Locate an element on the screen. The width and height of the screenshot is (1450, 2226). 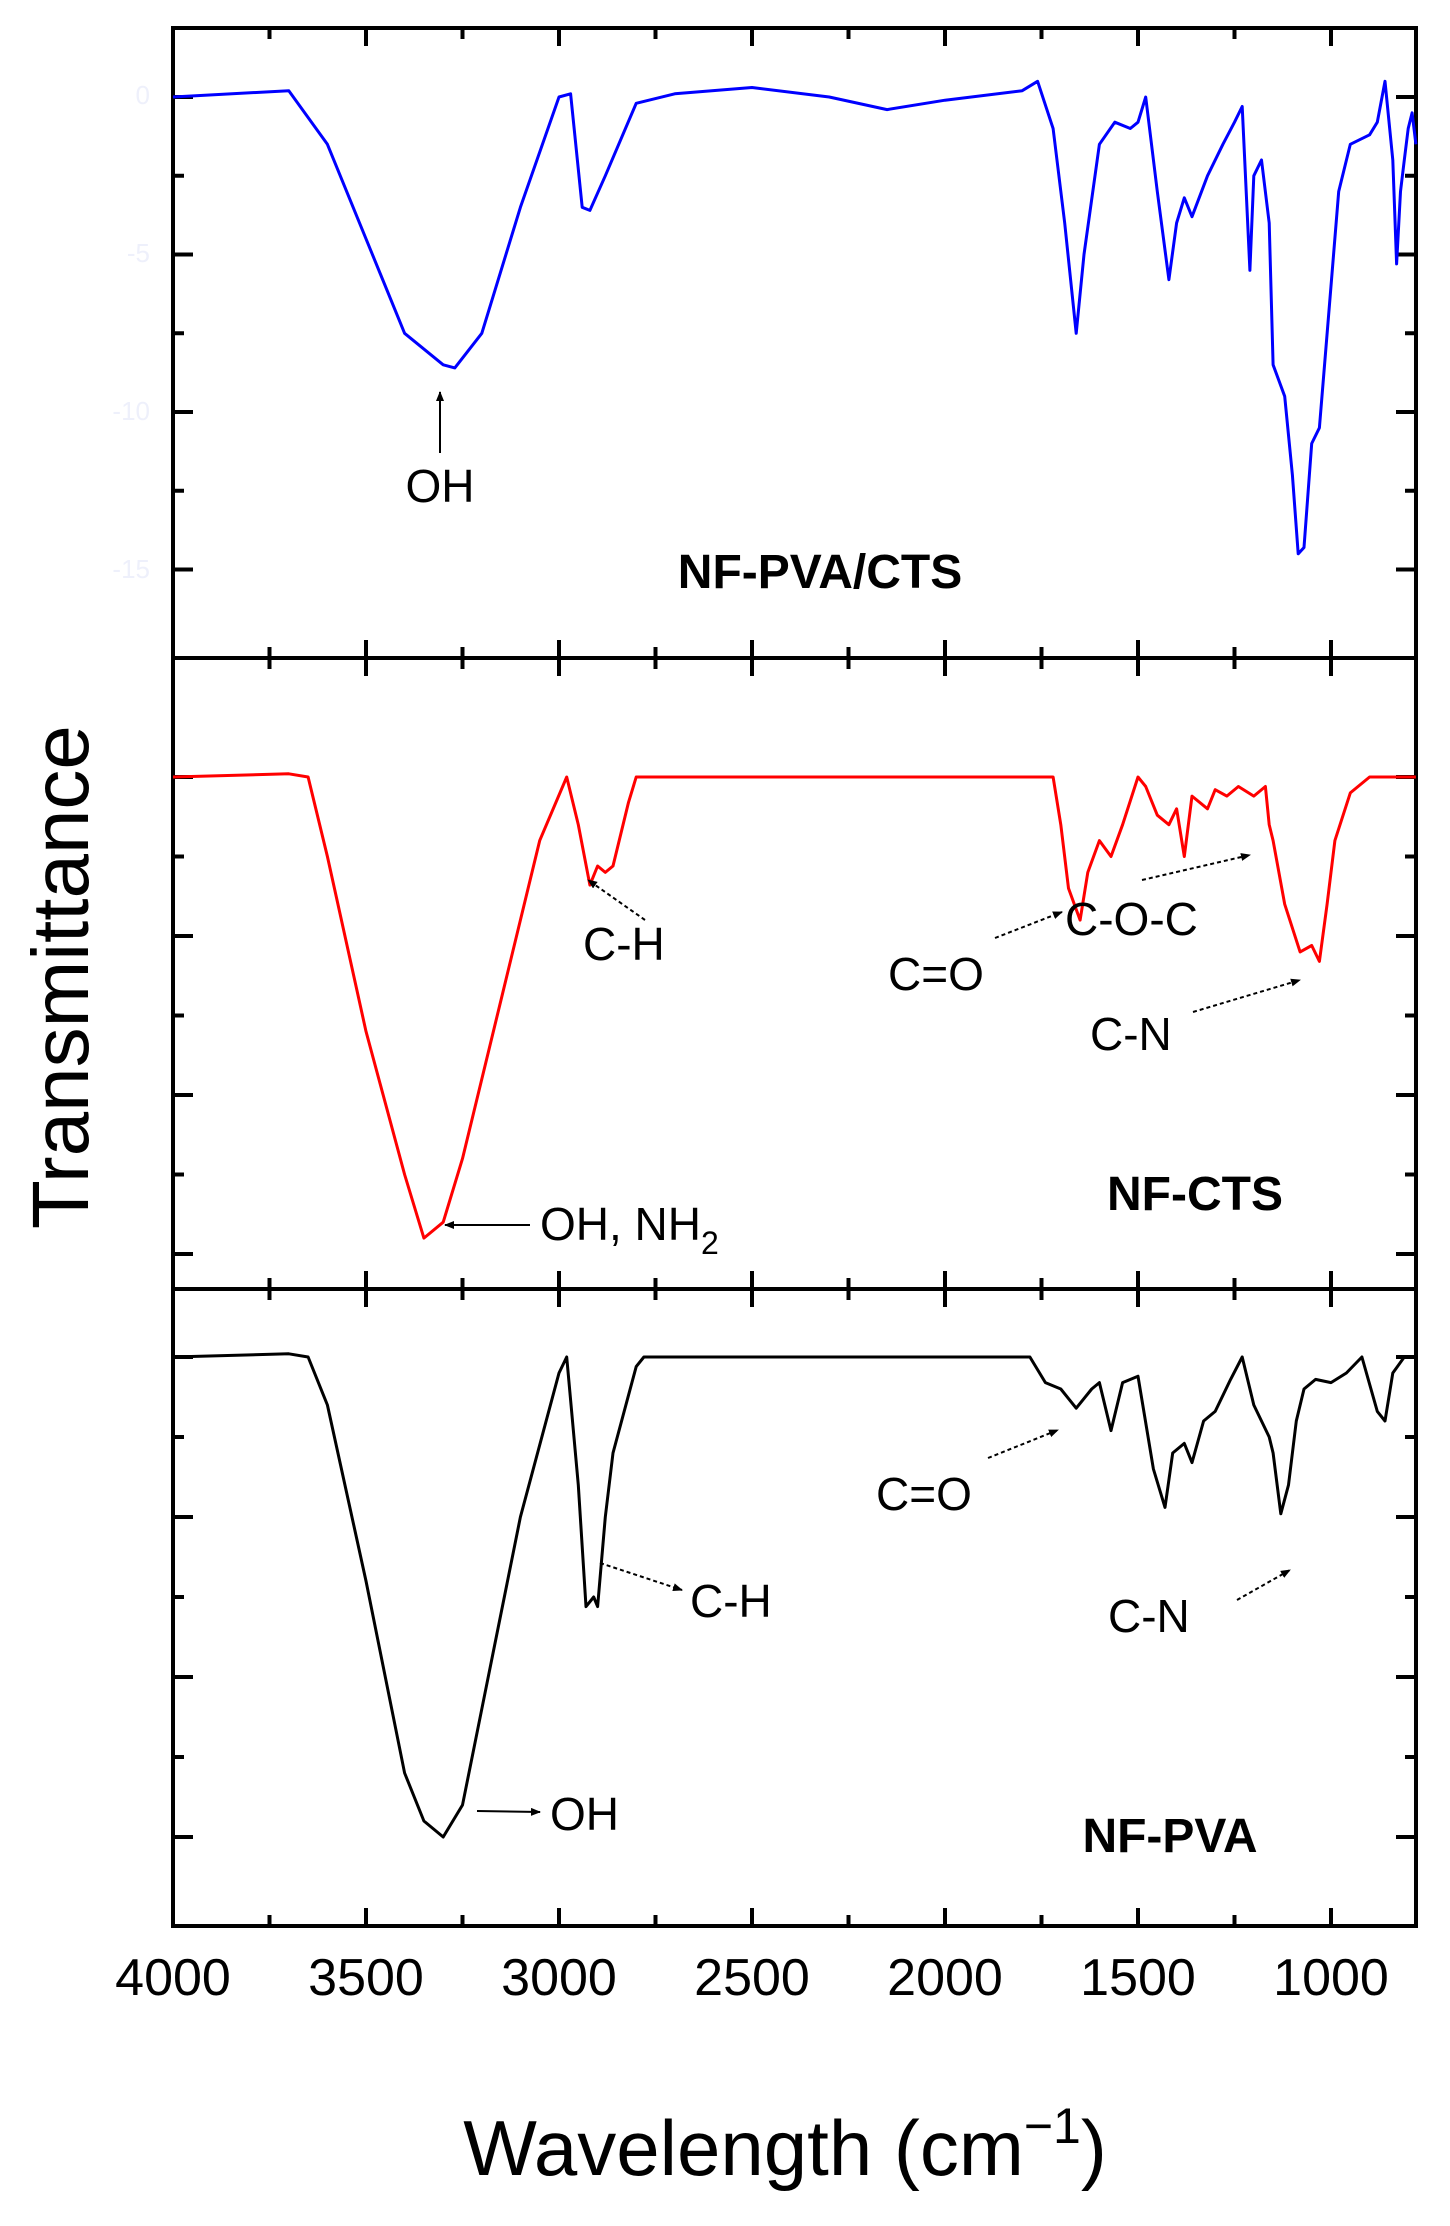
annotations-bot: C=O C-H C-N OH NF-PVA is located at coordinates (883, 1646).